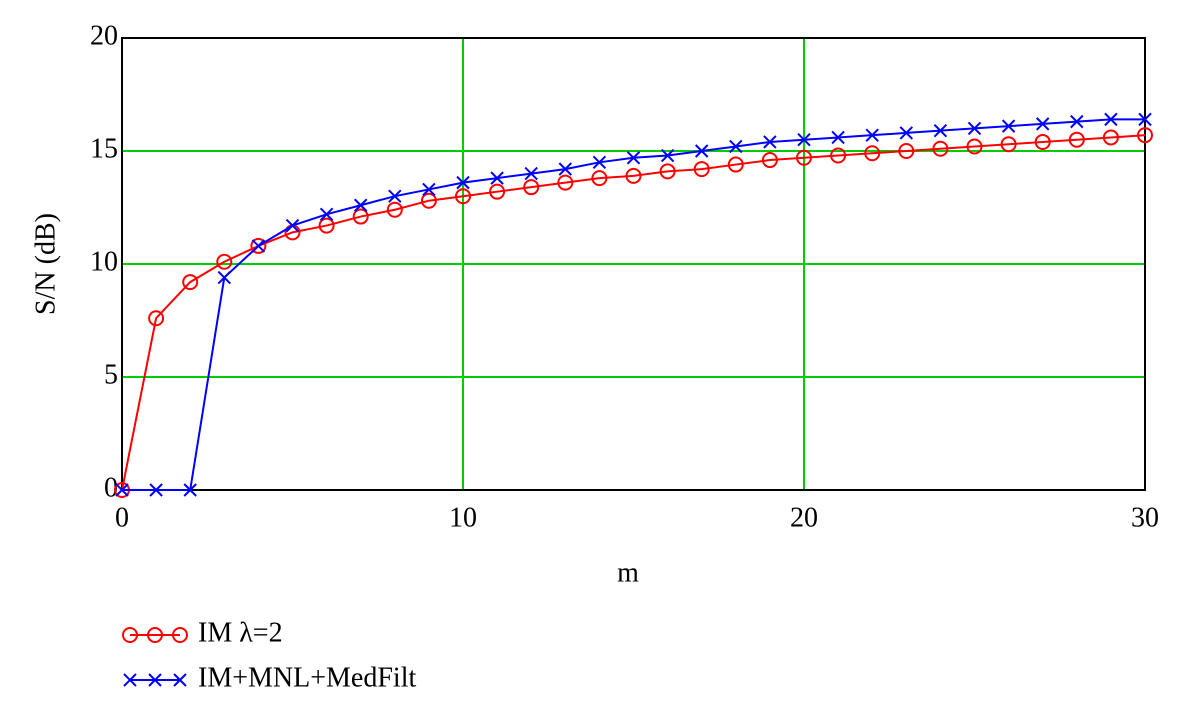 The width and height of the screenshot is (1196, 723). I want to click on y-axis-label: S/N (dB), so click(45, 264).